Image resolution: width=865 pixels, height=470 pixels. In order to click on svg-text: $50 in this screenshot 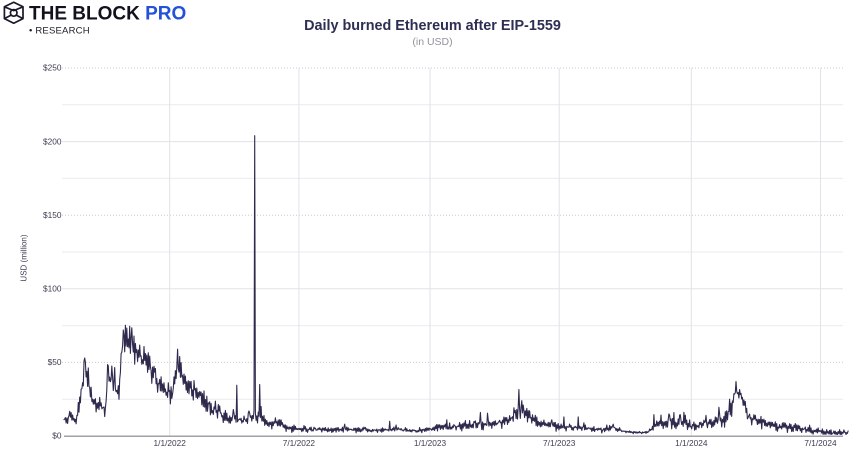, I will do `click(55, 362)`.